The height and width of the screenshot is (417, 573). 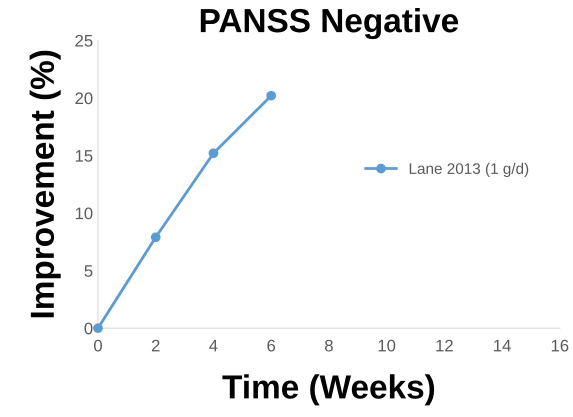 I want to click on x-tick-label: 16, so click(x=560, y=346).